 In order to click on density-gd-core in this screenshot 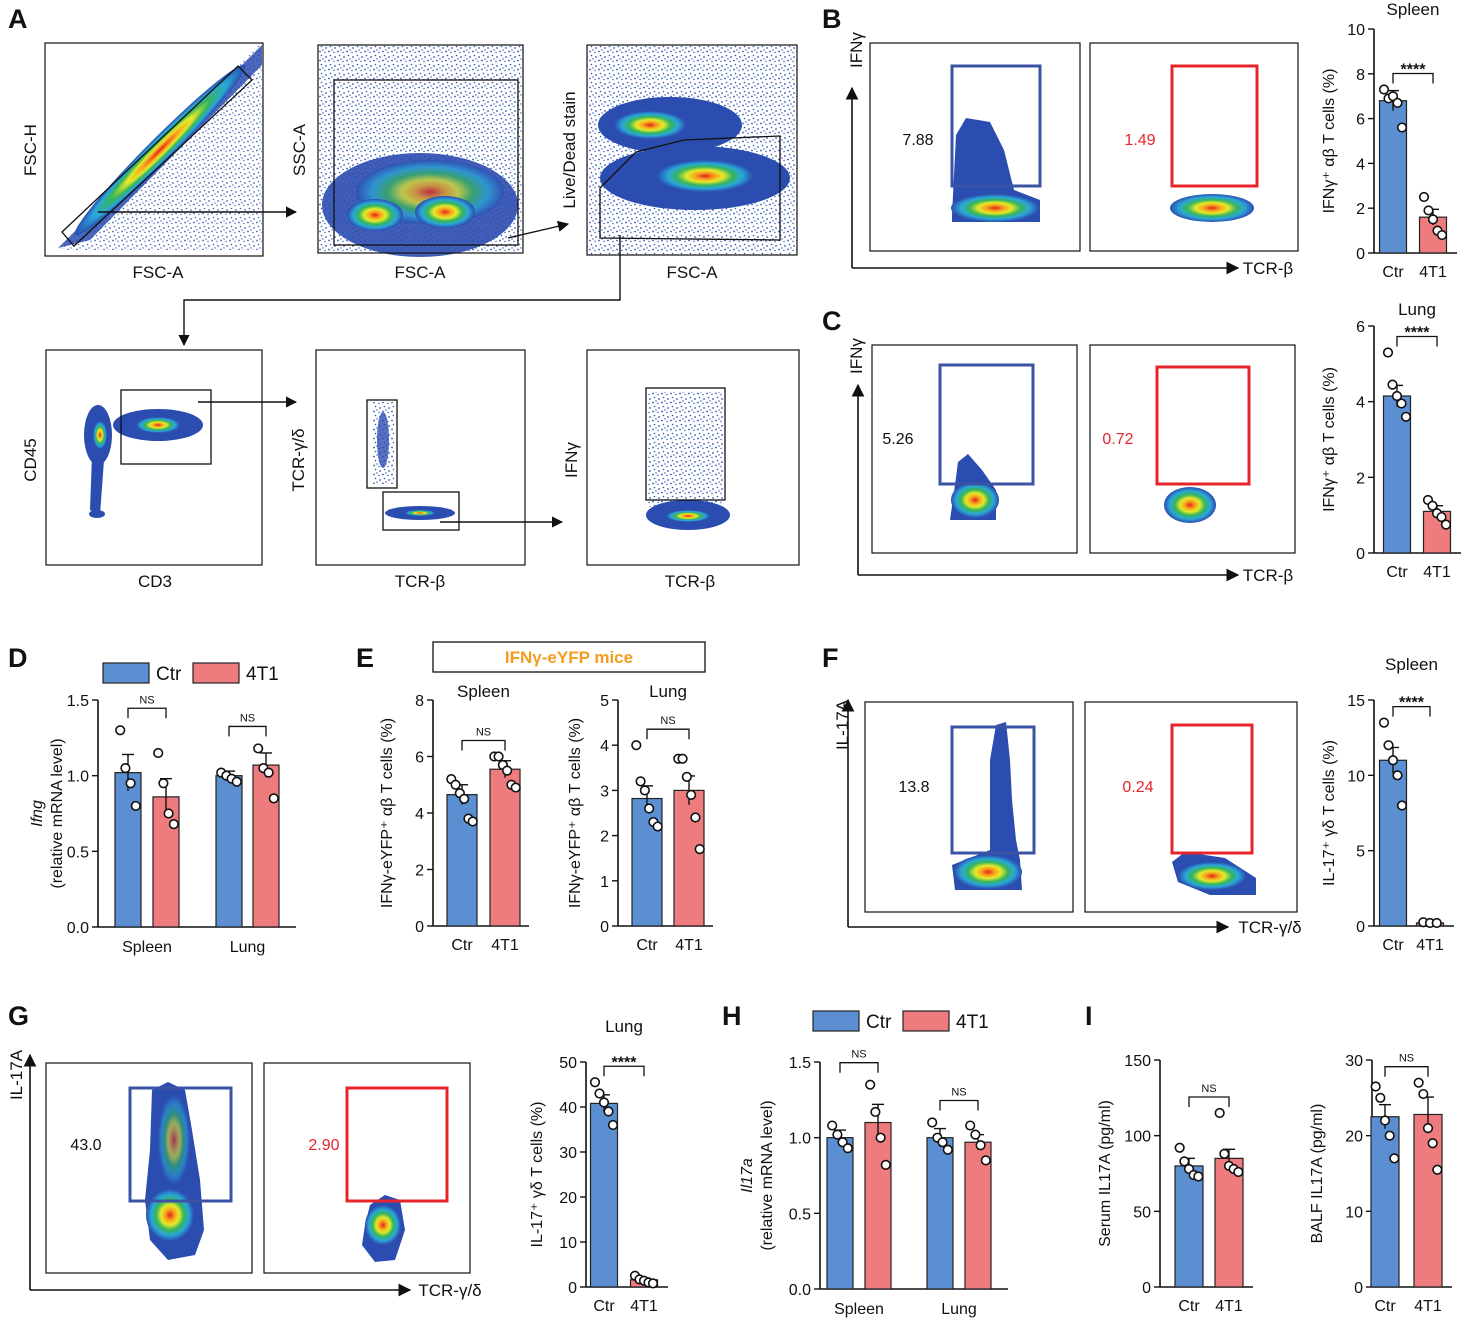, I will do `click(383, 440)`.